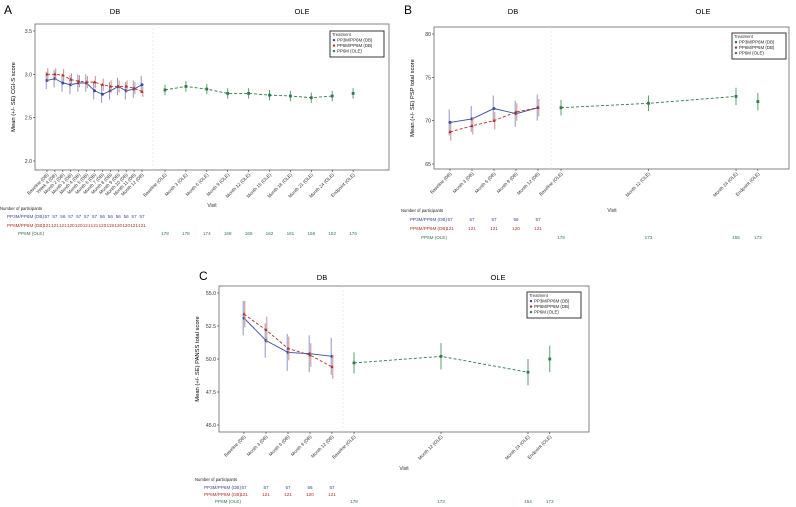  Describe the element at coordinates (222, 494) in the screenshot. I see `participants-row-label: PP6M/PP6M (DB)` at that location.